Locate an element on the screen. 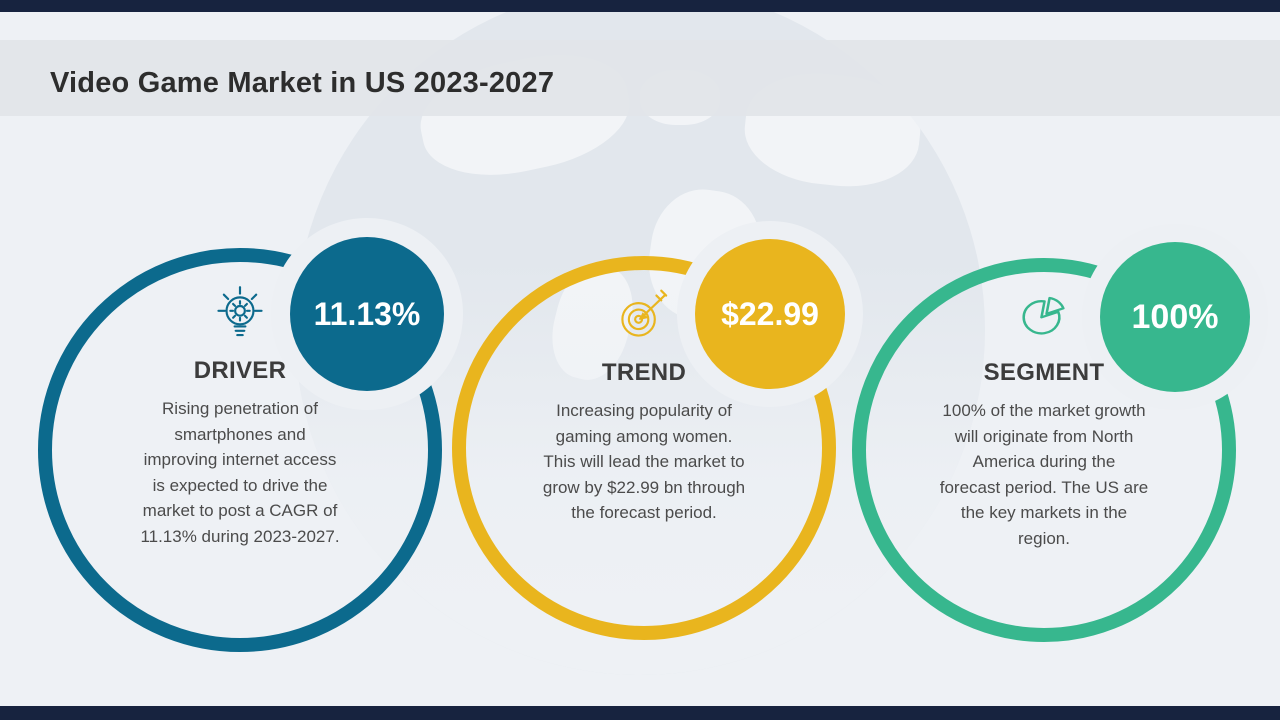  segment-stat-value: 100% is located at coordinates (1175, 316).